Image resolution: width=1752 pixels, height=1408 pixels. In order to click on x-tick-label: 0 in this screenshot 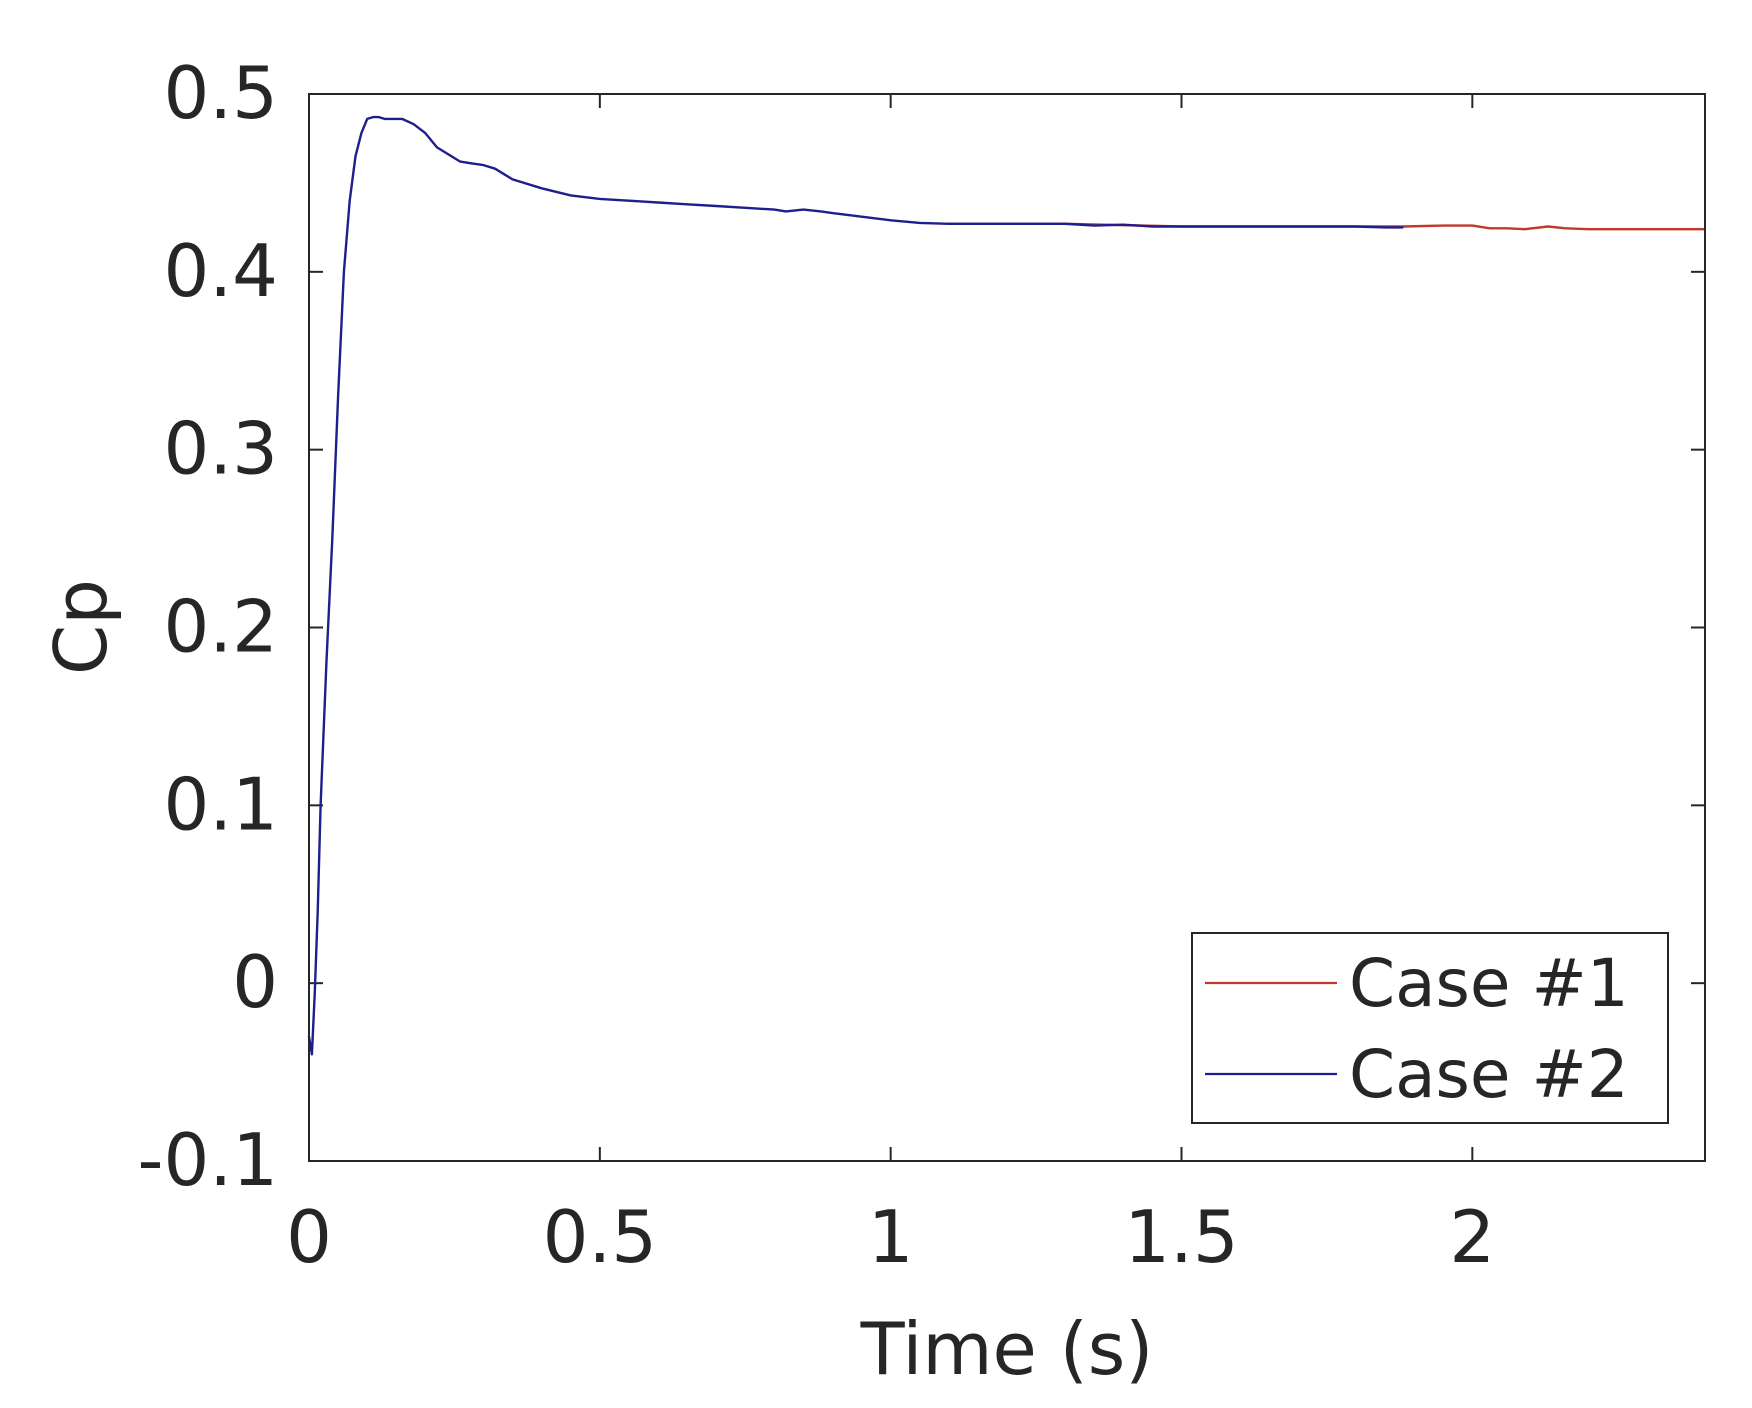, I will do `click(309, 1237)`.